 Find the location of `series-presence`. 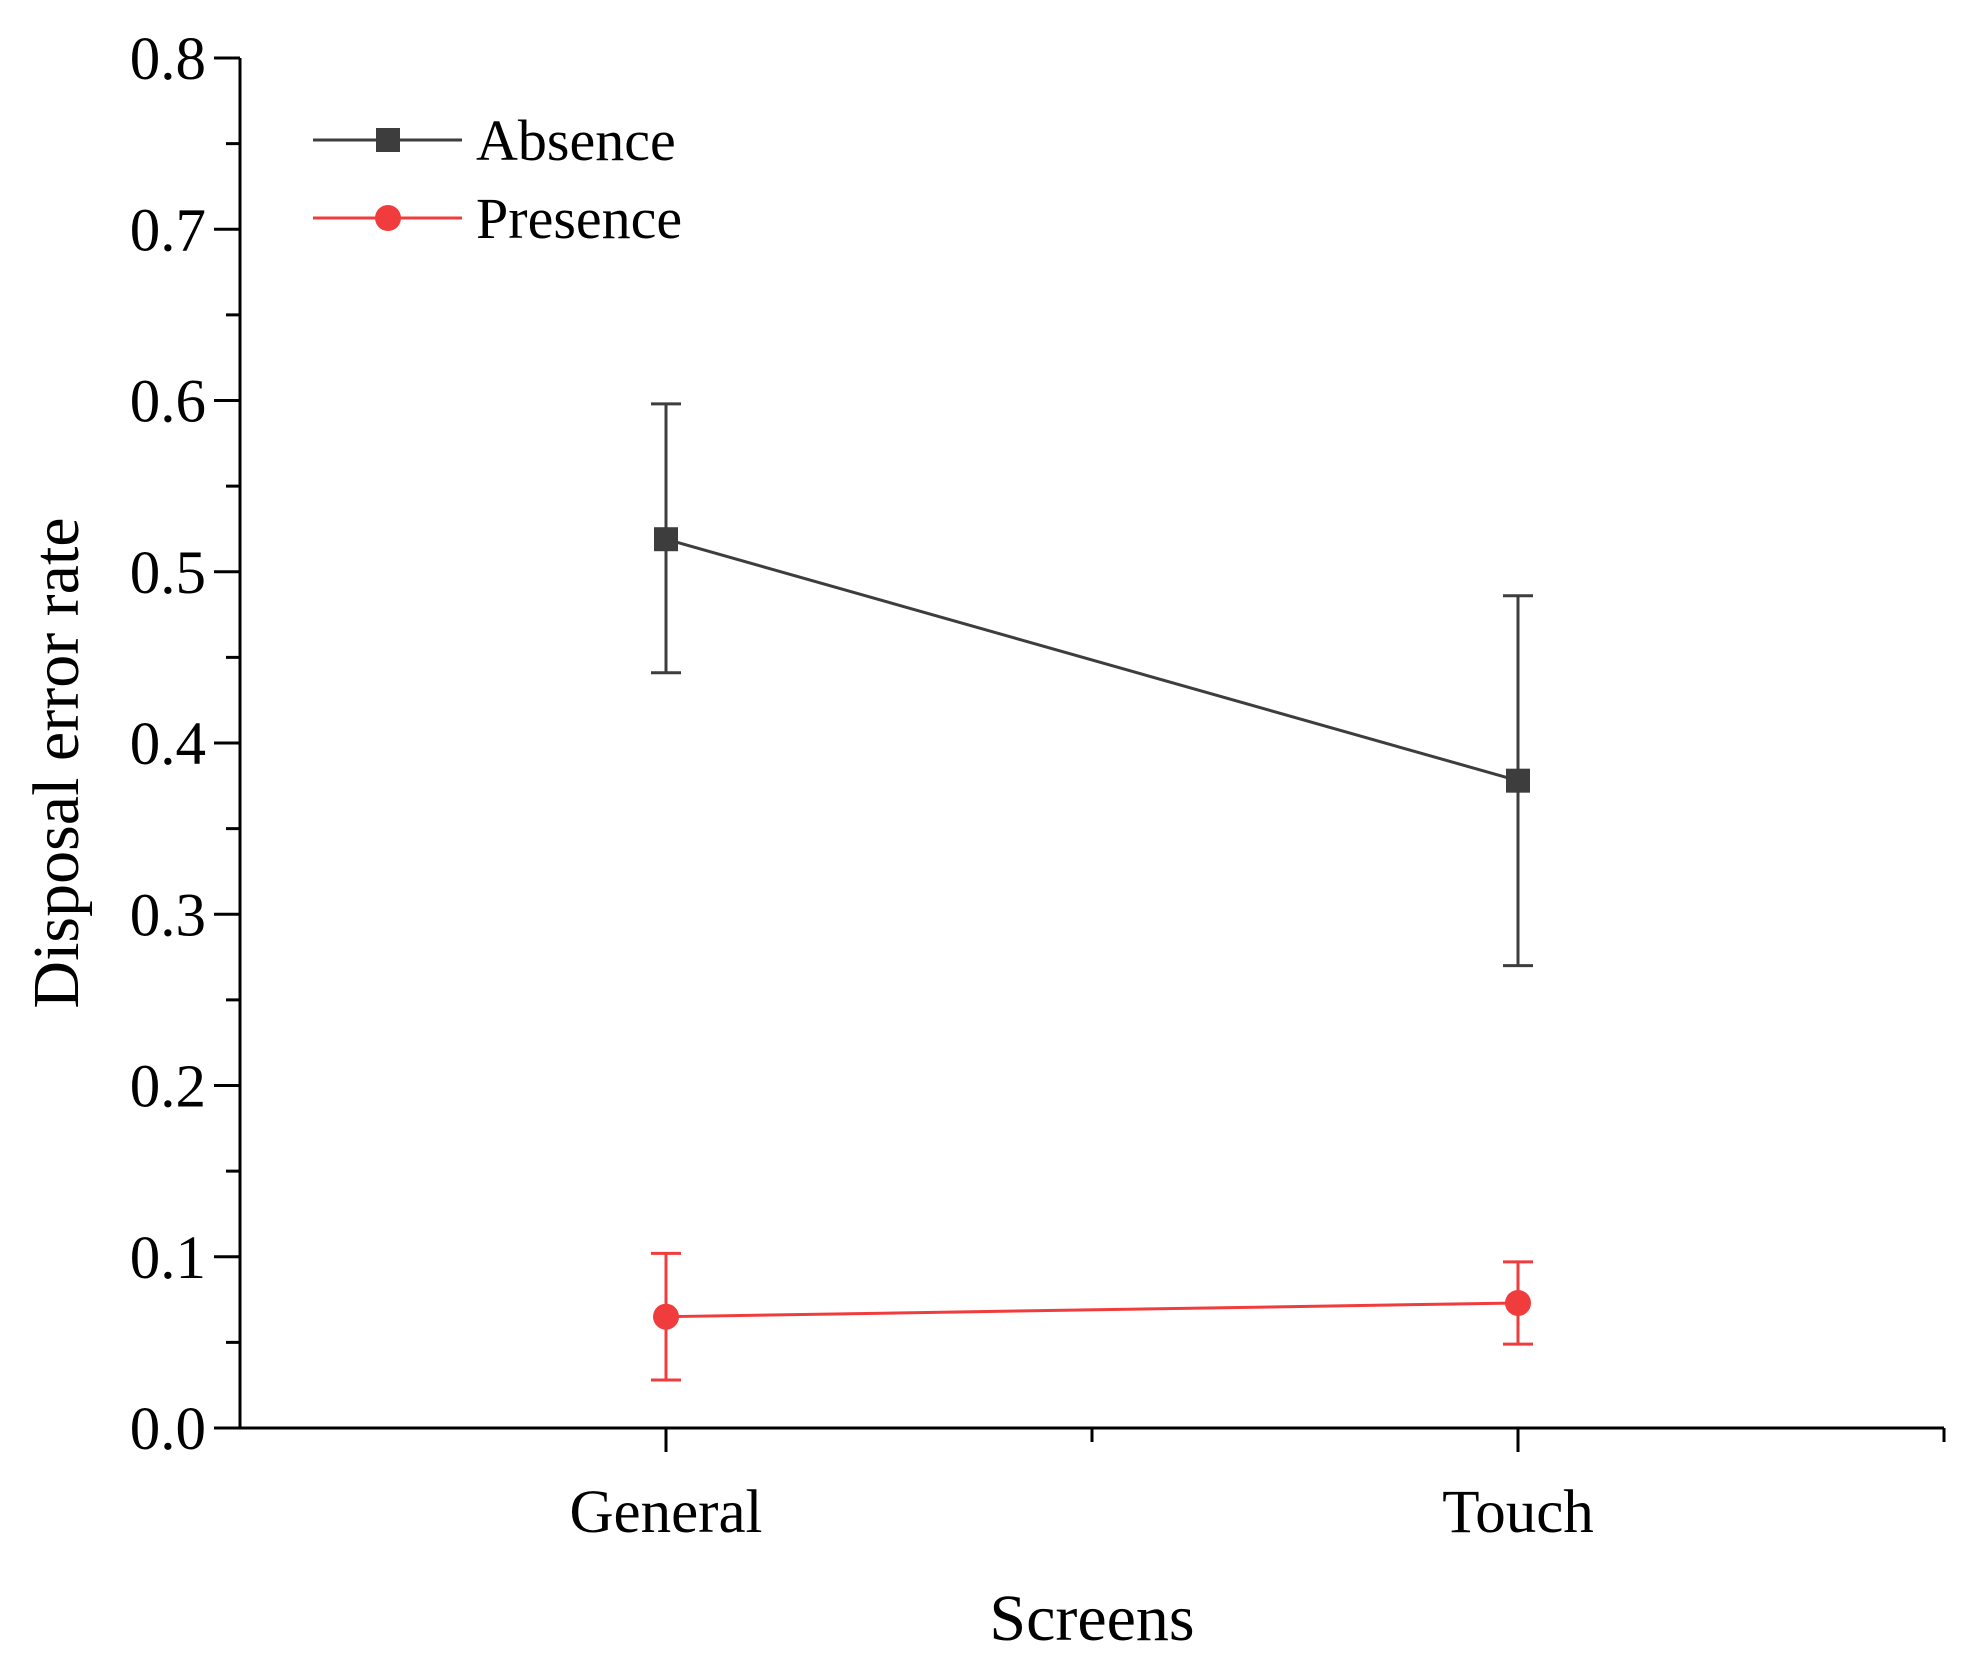

series-presence is located at coordinates (1092, 1316).